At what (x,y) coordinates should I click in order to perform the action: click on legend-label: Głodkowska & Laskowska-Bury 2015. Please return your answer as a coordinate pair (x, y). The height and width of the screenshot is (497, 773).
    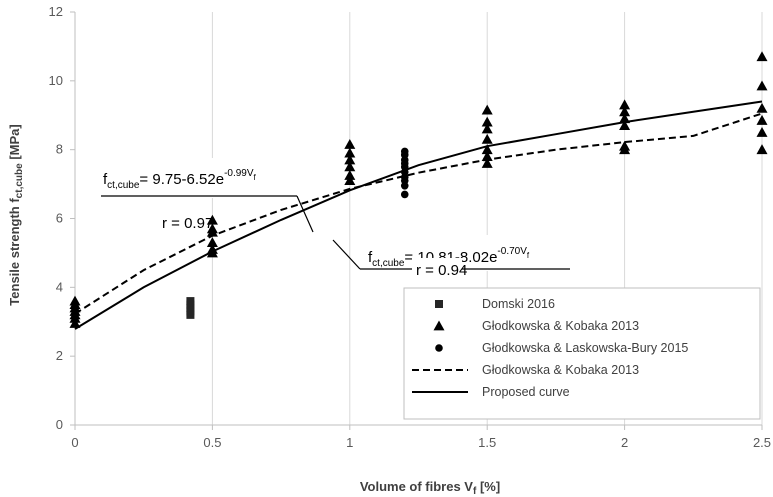
    Looking at the image, I should click on (585, 348).